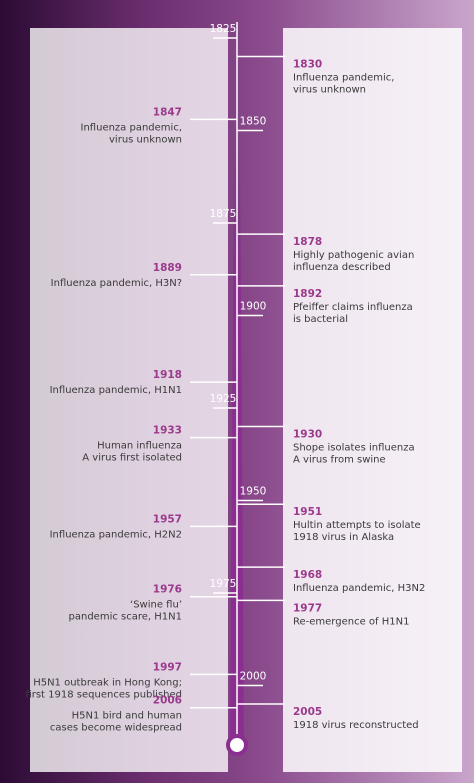 Image resolution: width=474 pixels, height=783 pixels. Describe the element at coordinates (116, 390) in the screenshot. I see `event-text: Influenza pandemic, H1N1` at that location.